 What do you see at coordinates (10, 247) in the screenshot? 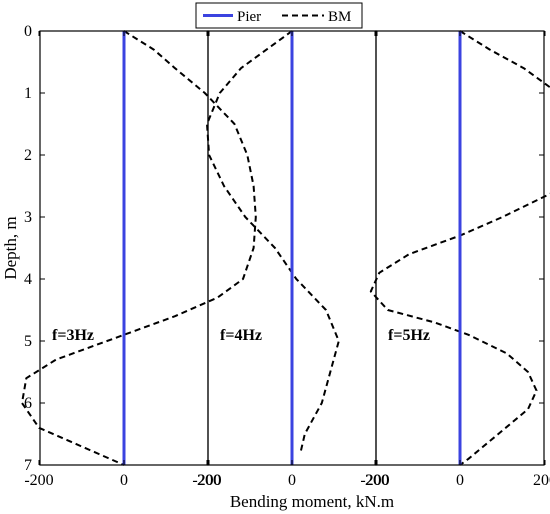
I see `y-axis-label: Depth, m` at bounding box center [10, 247].